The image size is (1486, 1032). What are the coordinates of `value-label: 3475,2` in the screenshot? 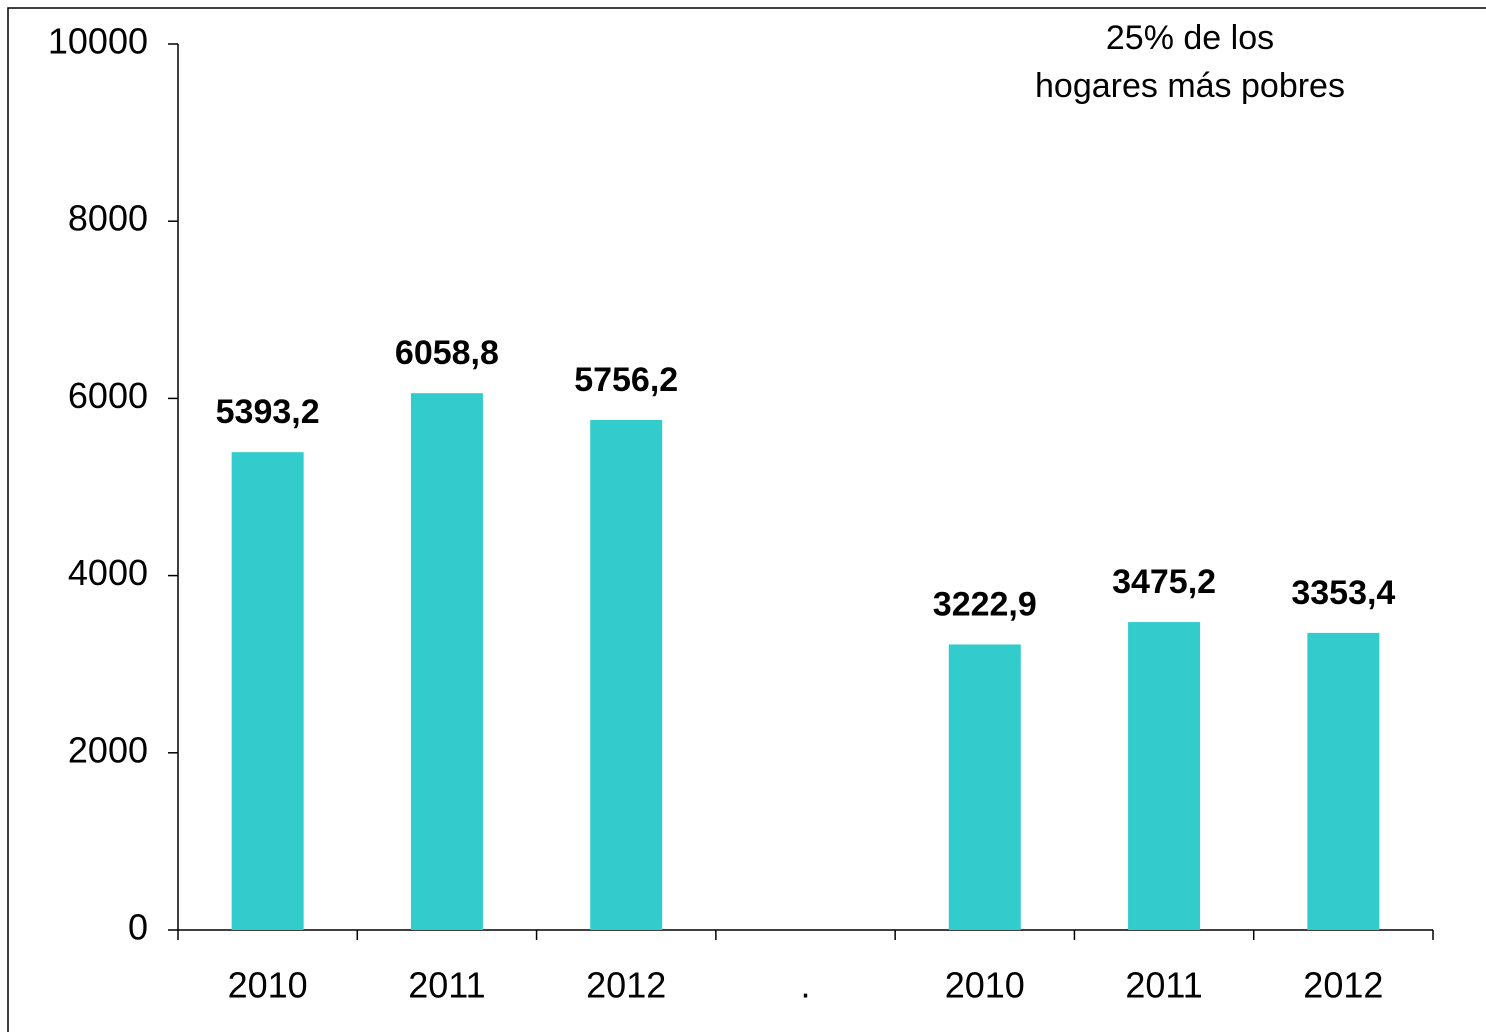 It's located at (1164, 582).